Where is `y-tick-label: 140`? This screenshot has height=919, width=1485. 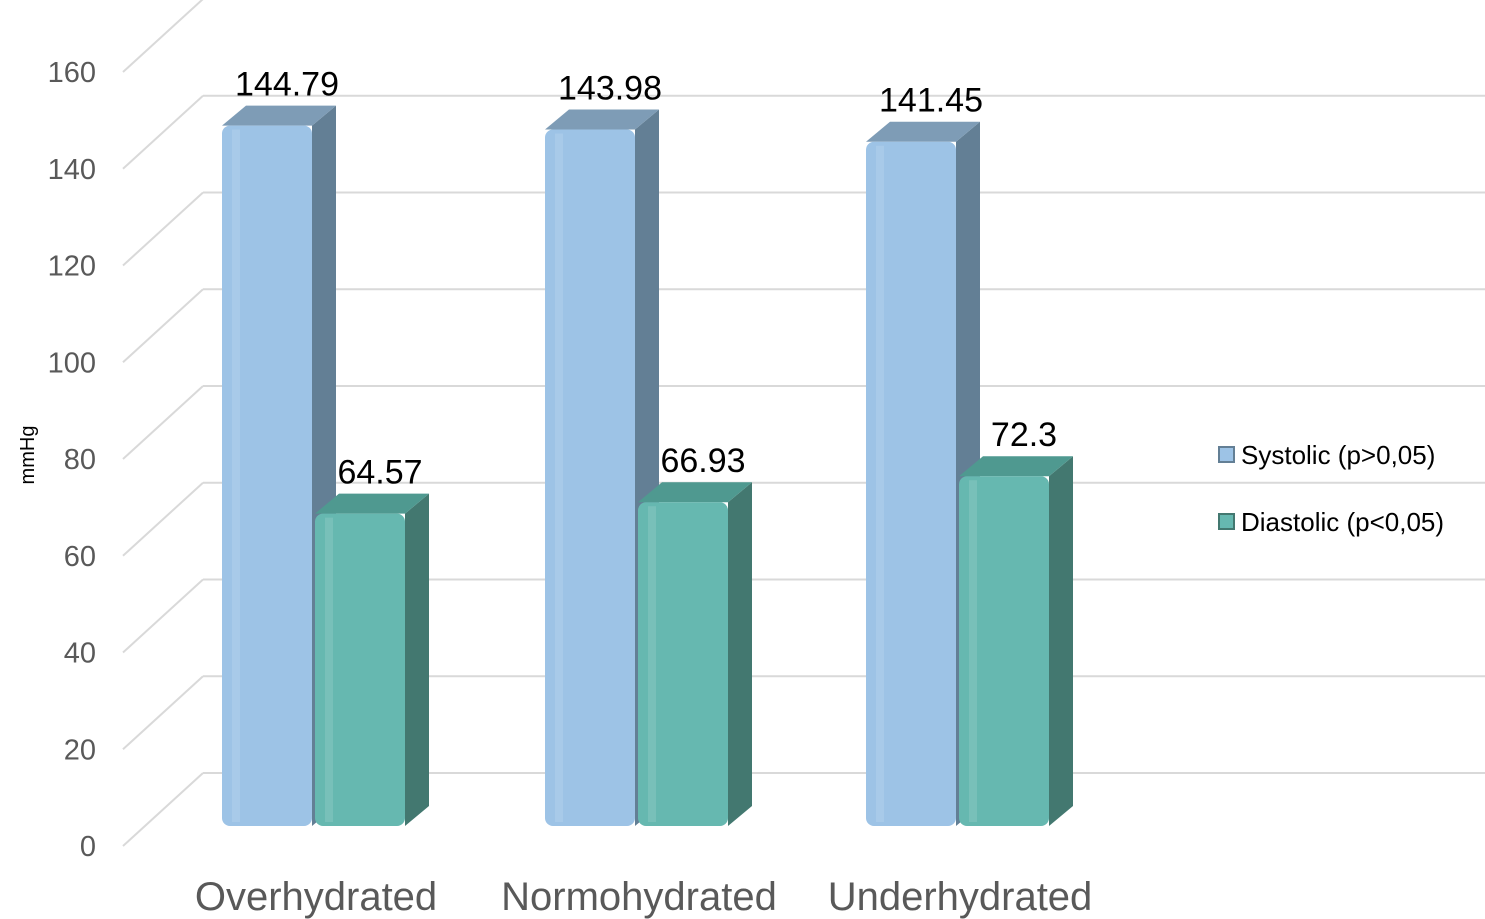
y-tick-label: 140 is located at coordinates (72, 170).